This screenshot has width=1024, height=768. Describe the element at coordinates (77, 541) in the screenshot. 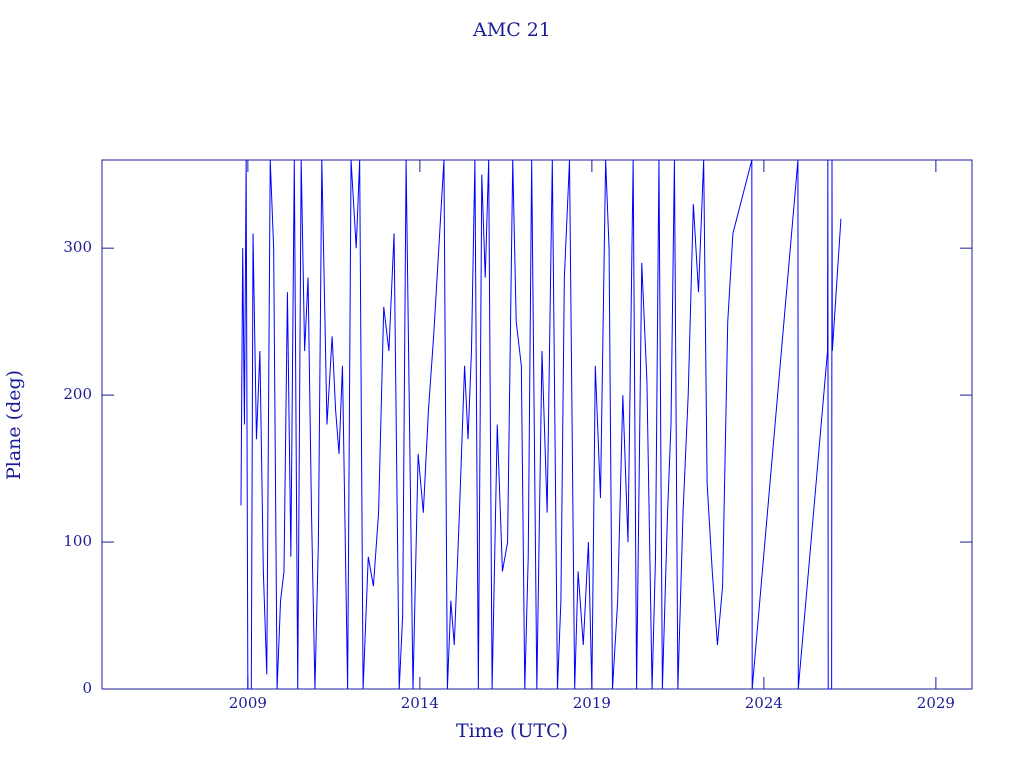

I see `y-tick-label: 100` at that location.